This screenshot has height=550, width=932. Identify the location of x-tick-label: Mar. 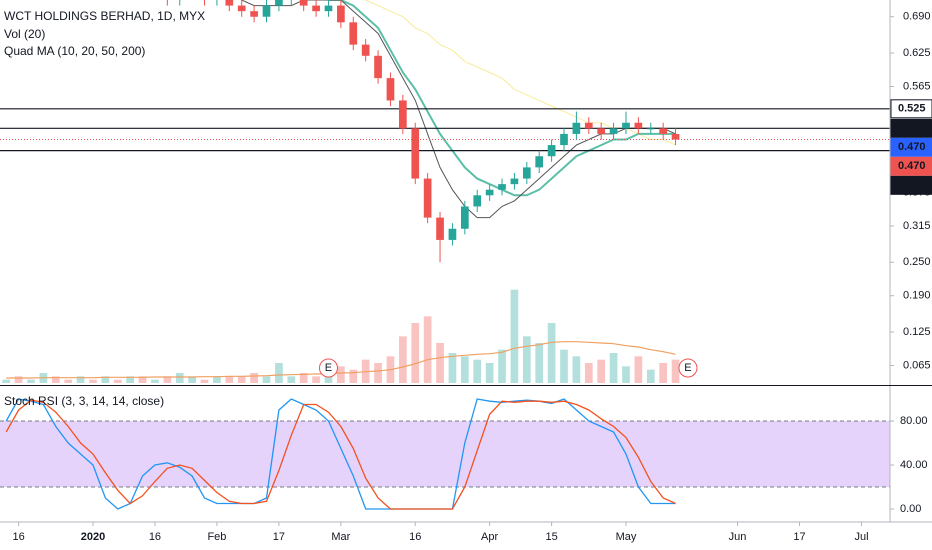
(340, 537).